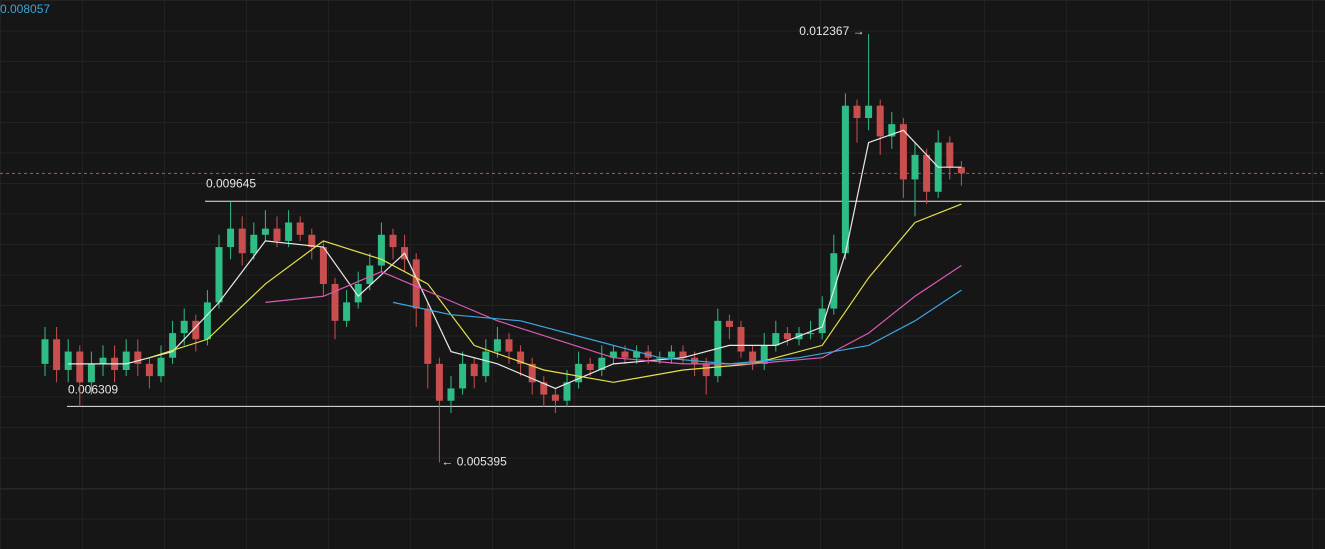 The height and width of the screenshot is (549, 1325). Describe the element at coordinates (93, 389) in the screenshot. I see `level-label: 0.006309` at that location.